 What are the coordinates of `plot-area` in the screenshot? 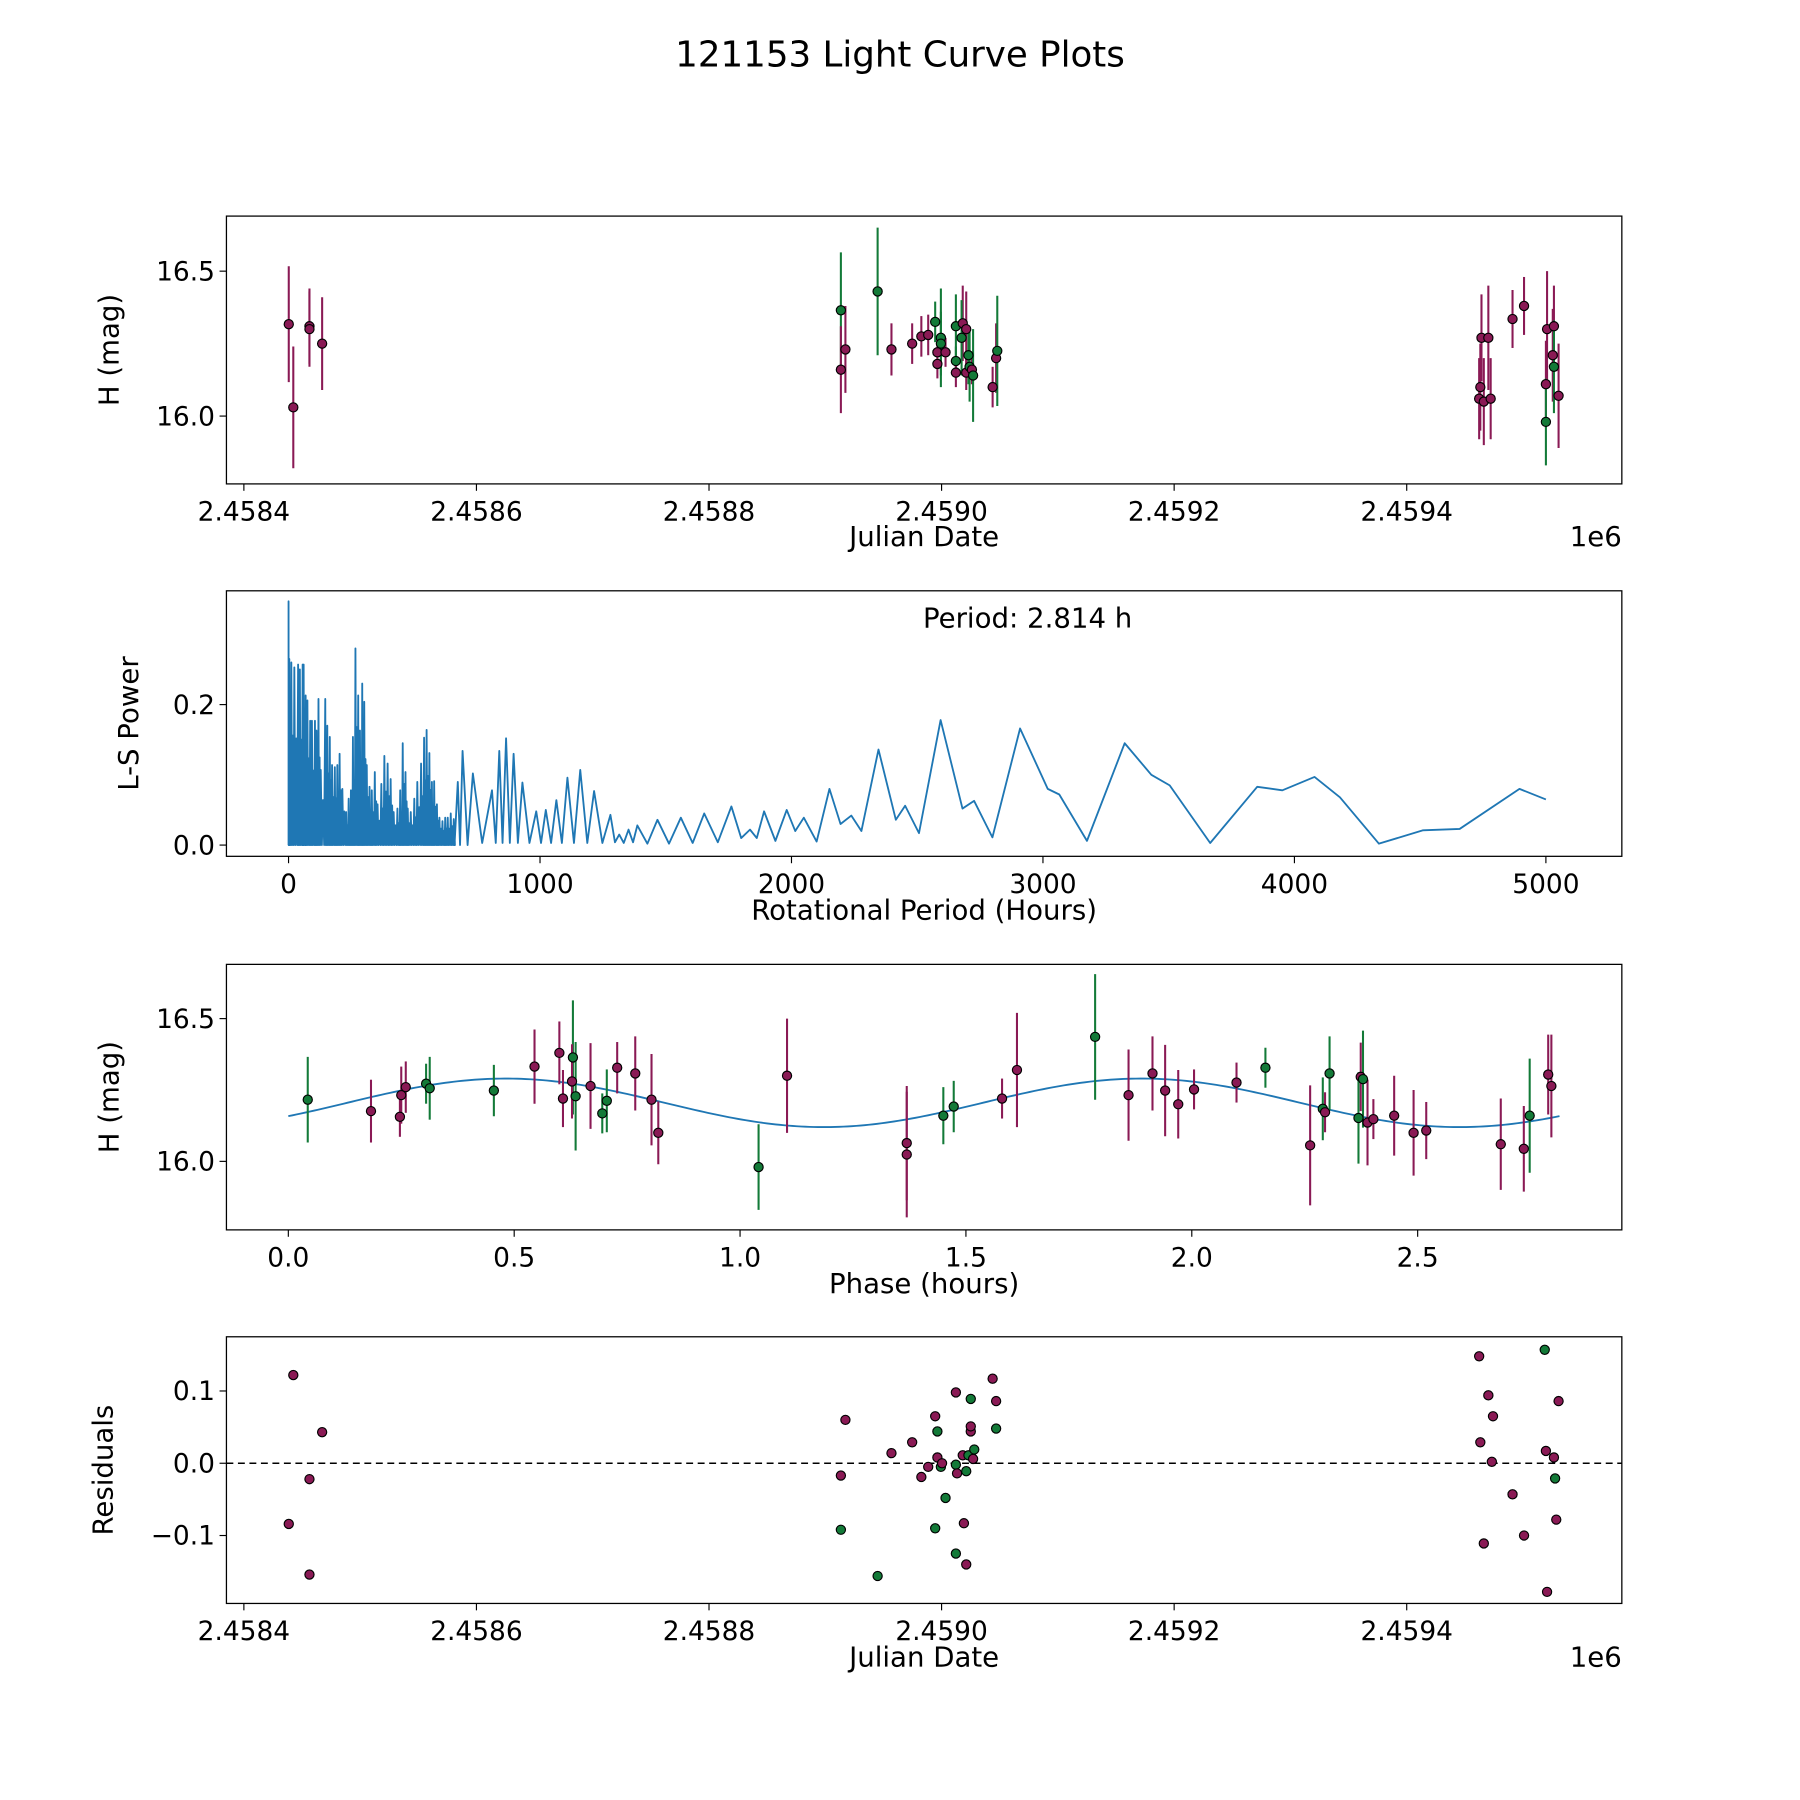 It's located at (924, 1096).